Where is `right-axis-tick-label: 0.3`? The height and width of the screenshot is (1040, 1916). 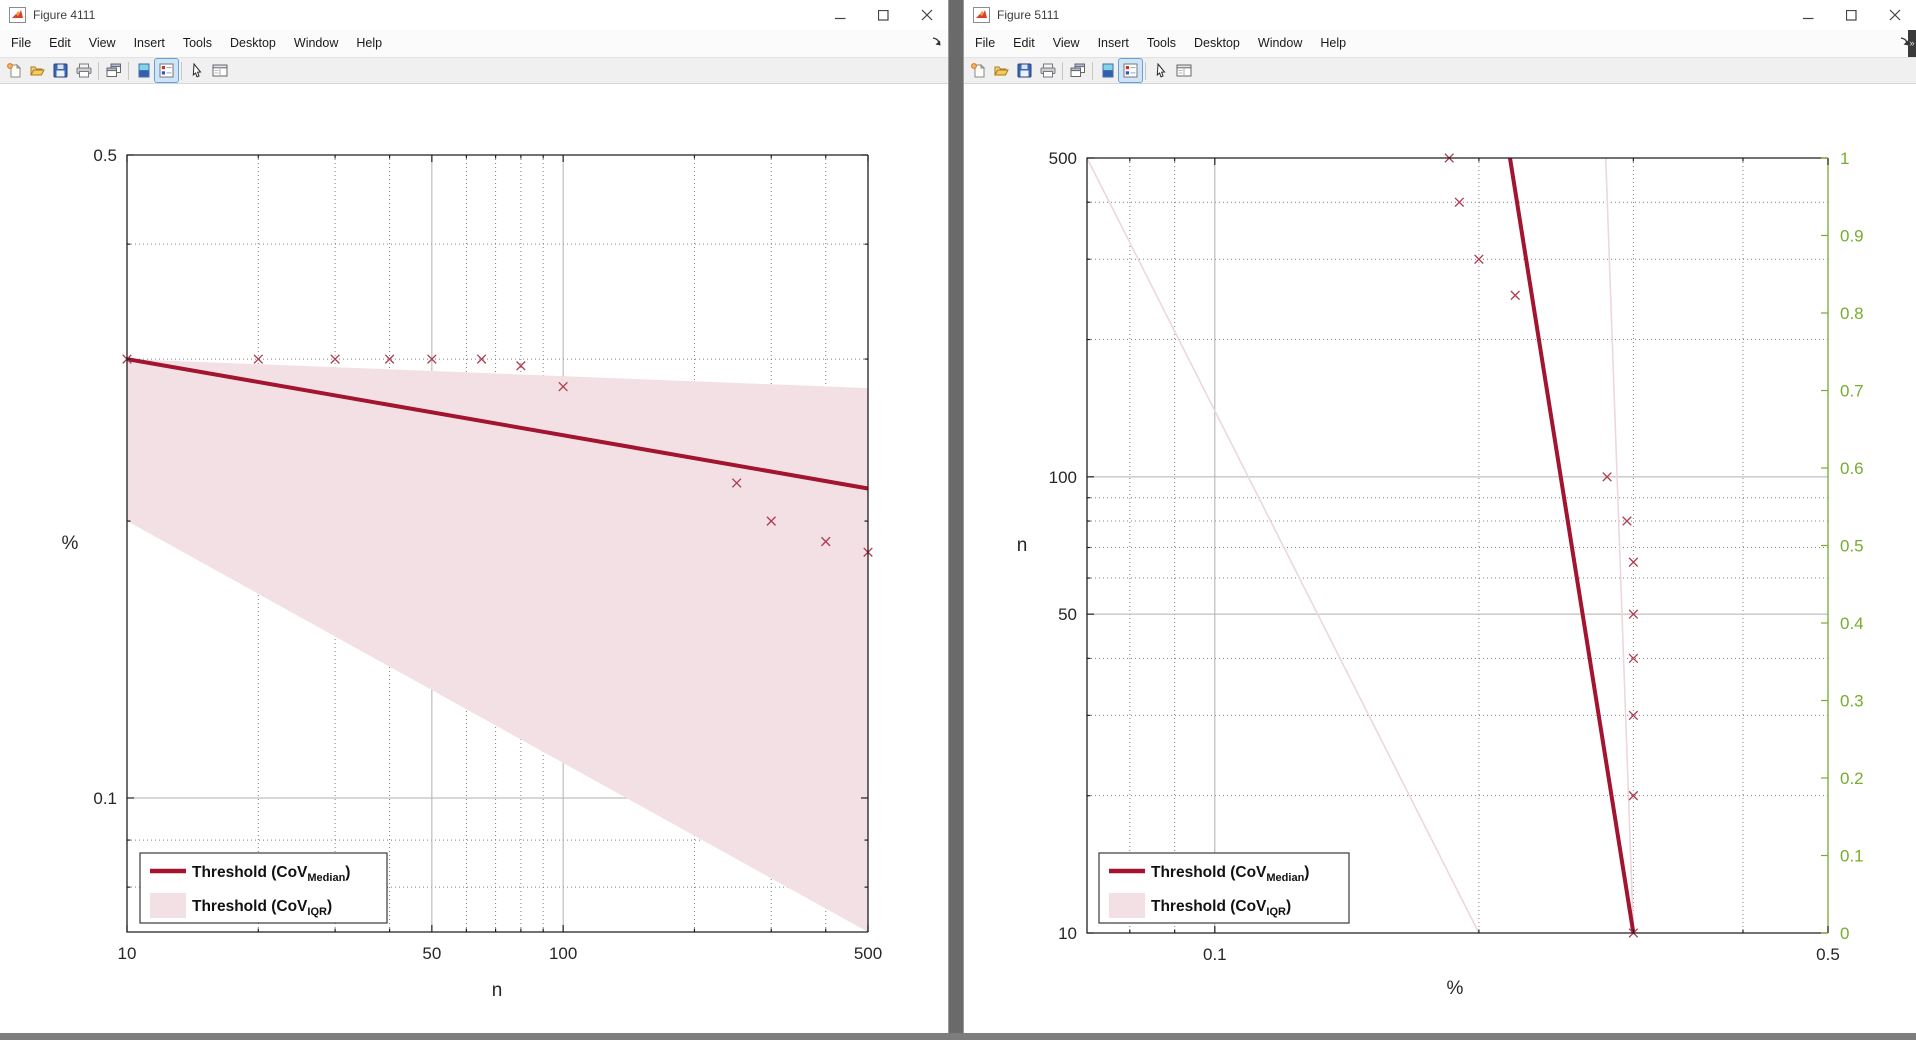 right-axis-tick-label: 0.3 is located at coordinates (1852, 701).